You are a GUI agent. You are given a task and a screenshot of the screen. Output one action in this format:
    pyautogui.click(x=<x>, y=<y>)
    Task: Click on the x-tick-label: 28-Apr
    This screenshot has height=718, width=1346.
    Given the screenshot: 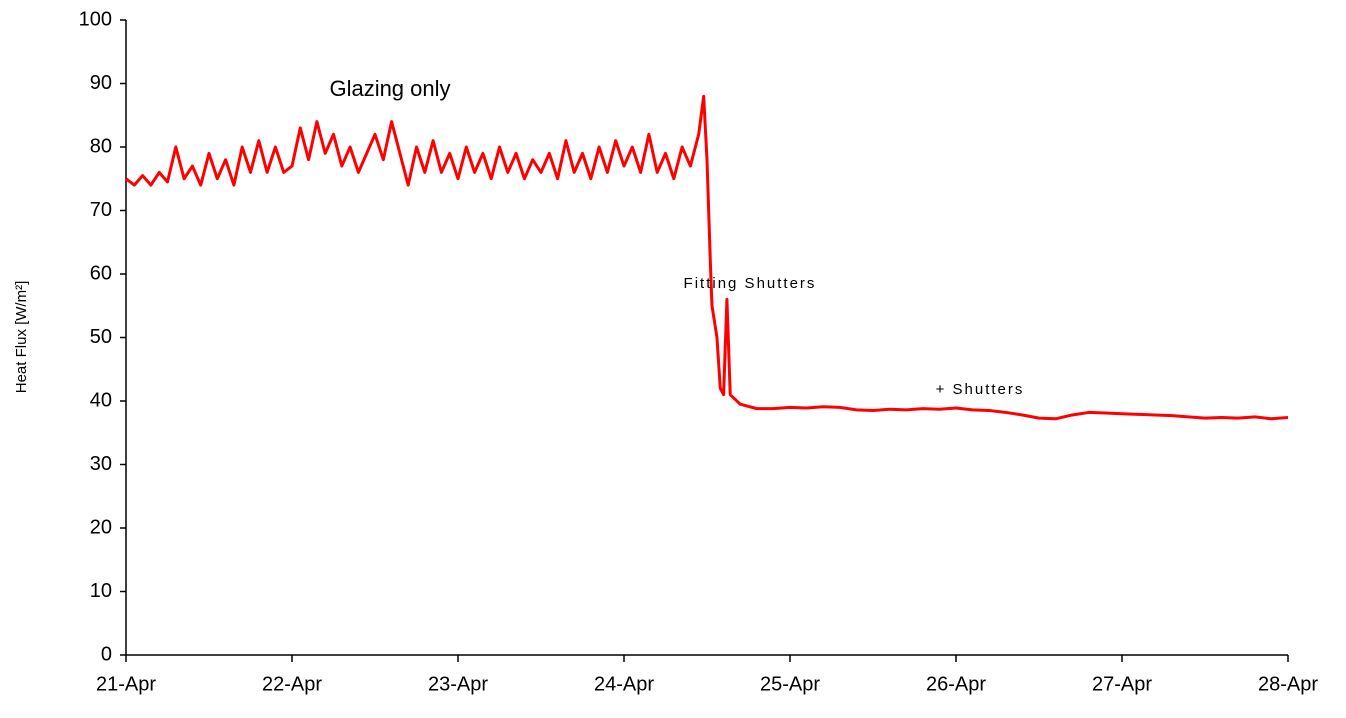 What is the action you would take?
    pyautogui.click(x=1288, y=684)
    